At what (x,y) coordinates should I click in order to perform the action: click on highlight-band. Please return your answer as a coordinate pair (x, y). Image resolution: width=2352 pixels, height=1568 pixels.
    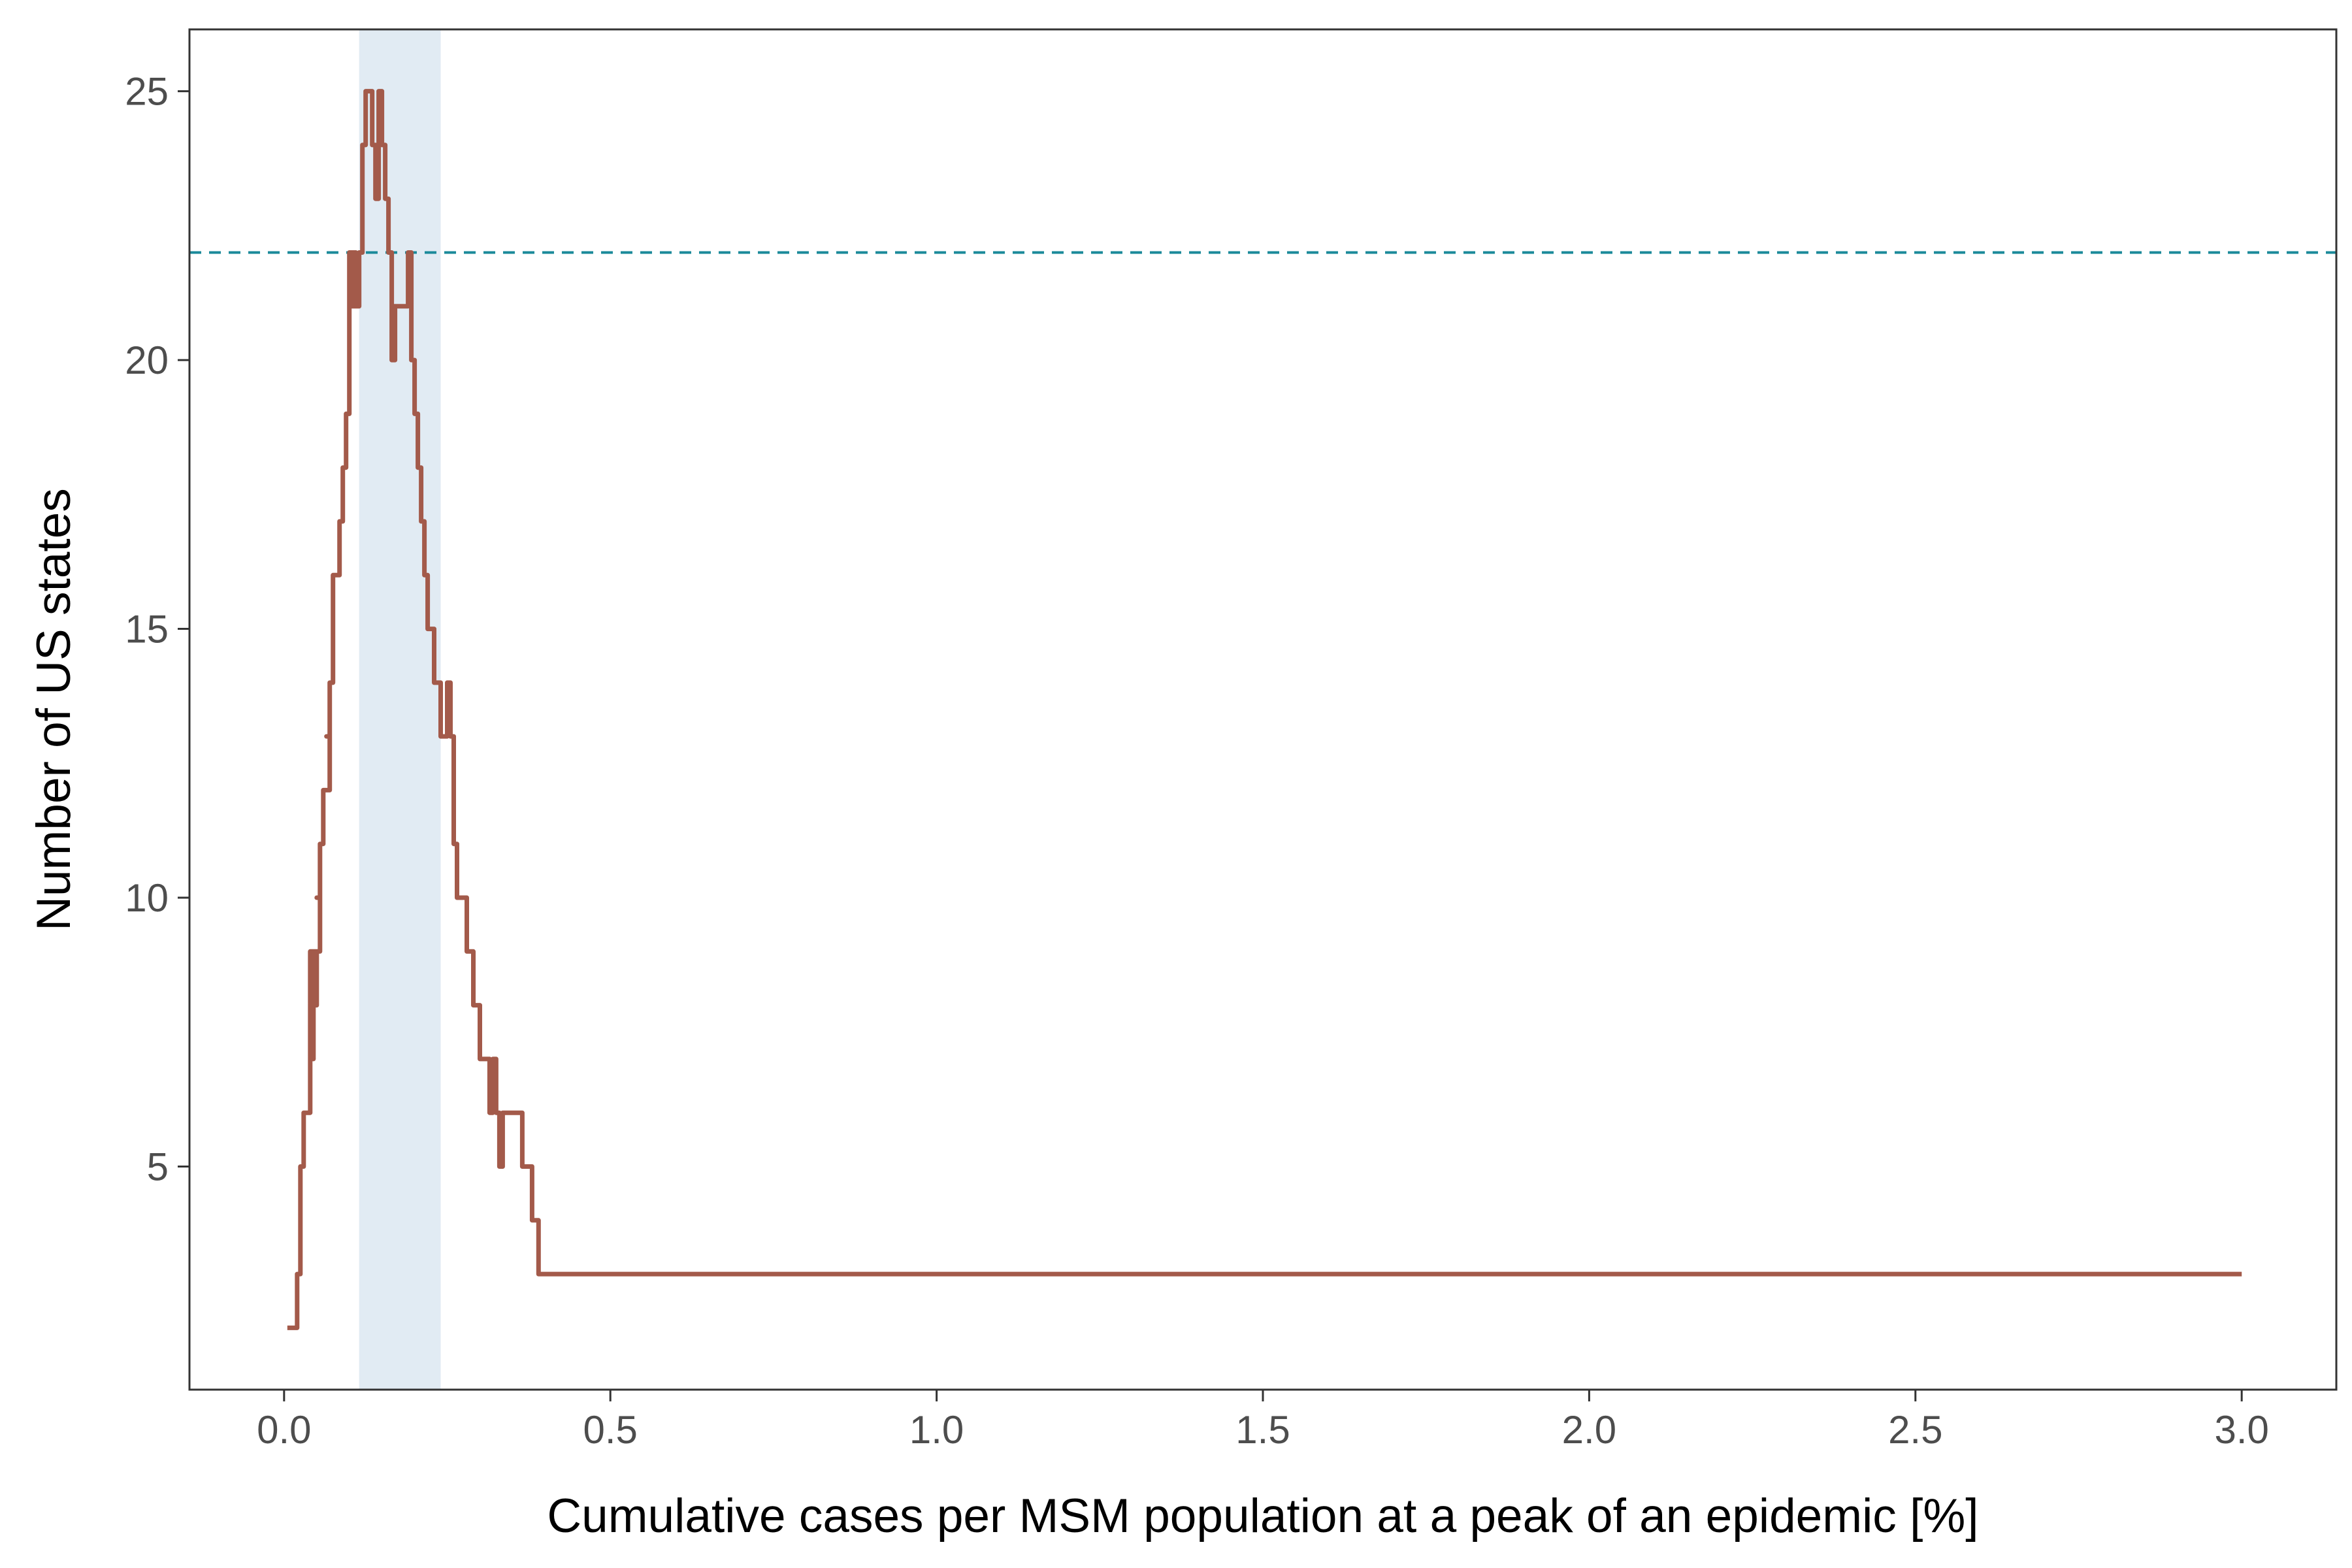
    Looking at the image, I should click on (400, 709).